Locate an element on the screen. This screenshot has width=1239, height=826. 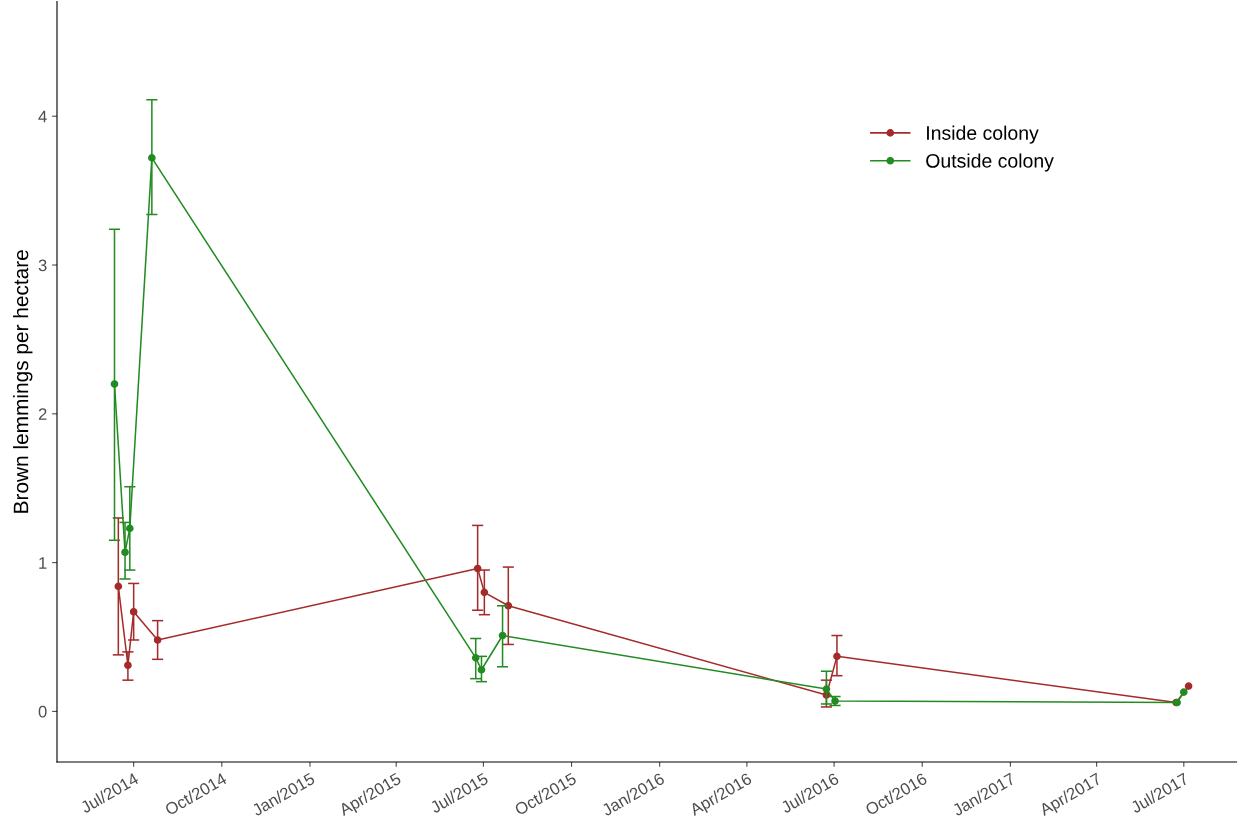
legend-label: Inside colony is located at coordinates (983, 134).